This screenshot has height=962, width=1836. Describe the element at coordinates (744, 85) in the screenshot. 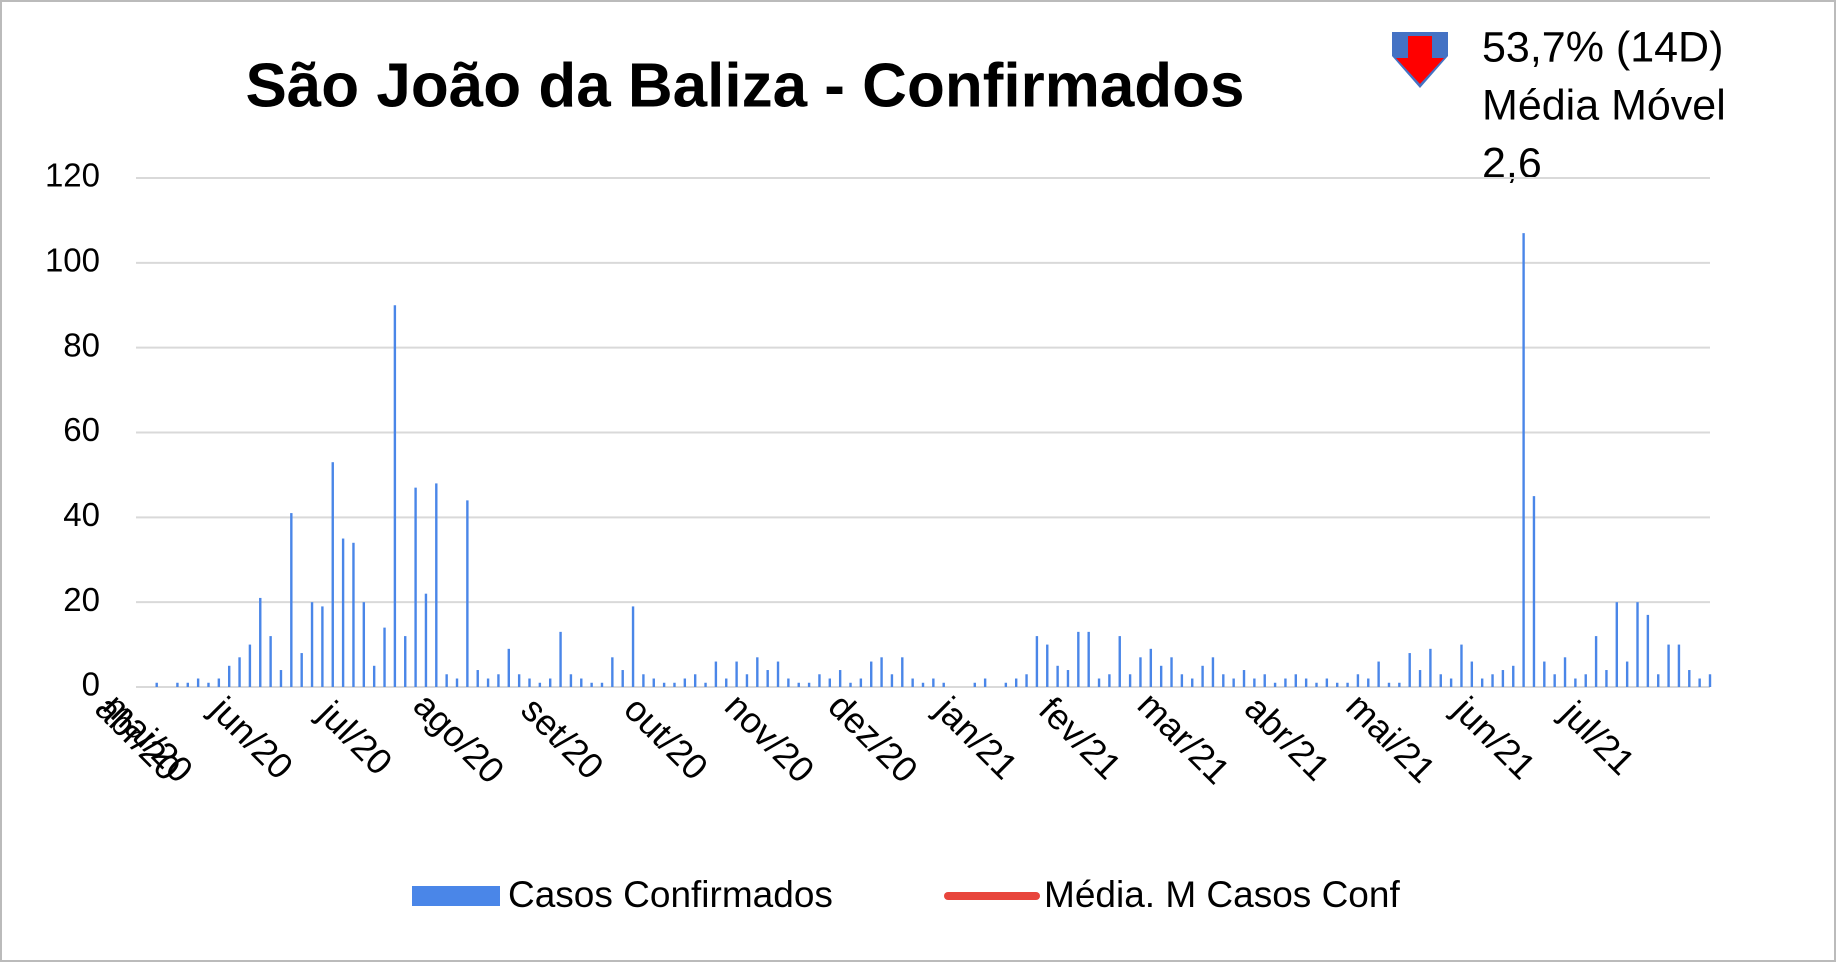

I see `chart-title: São João da Baliza - Confirmados` at that location.